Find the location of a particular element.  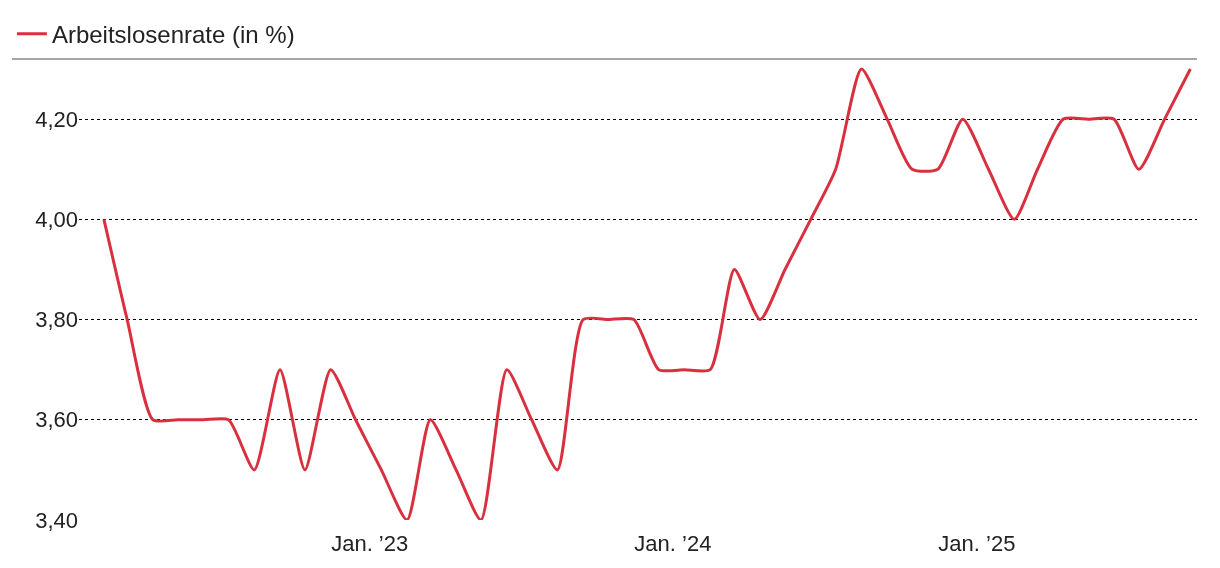

legend-label: Arbeitslosenrate (in %) is located at coordinates (173, 35).